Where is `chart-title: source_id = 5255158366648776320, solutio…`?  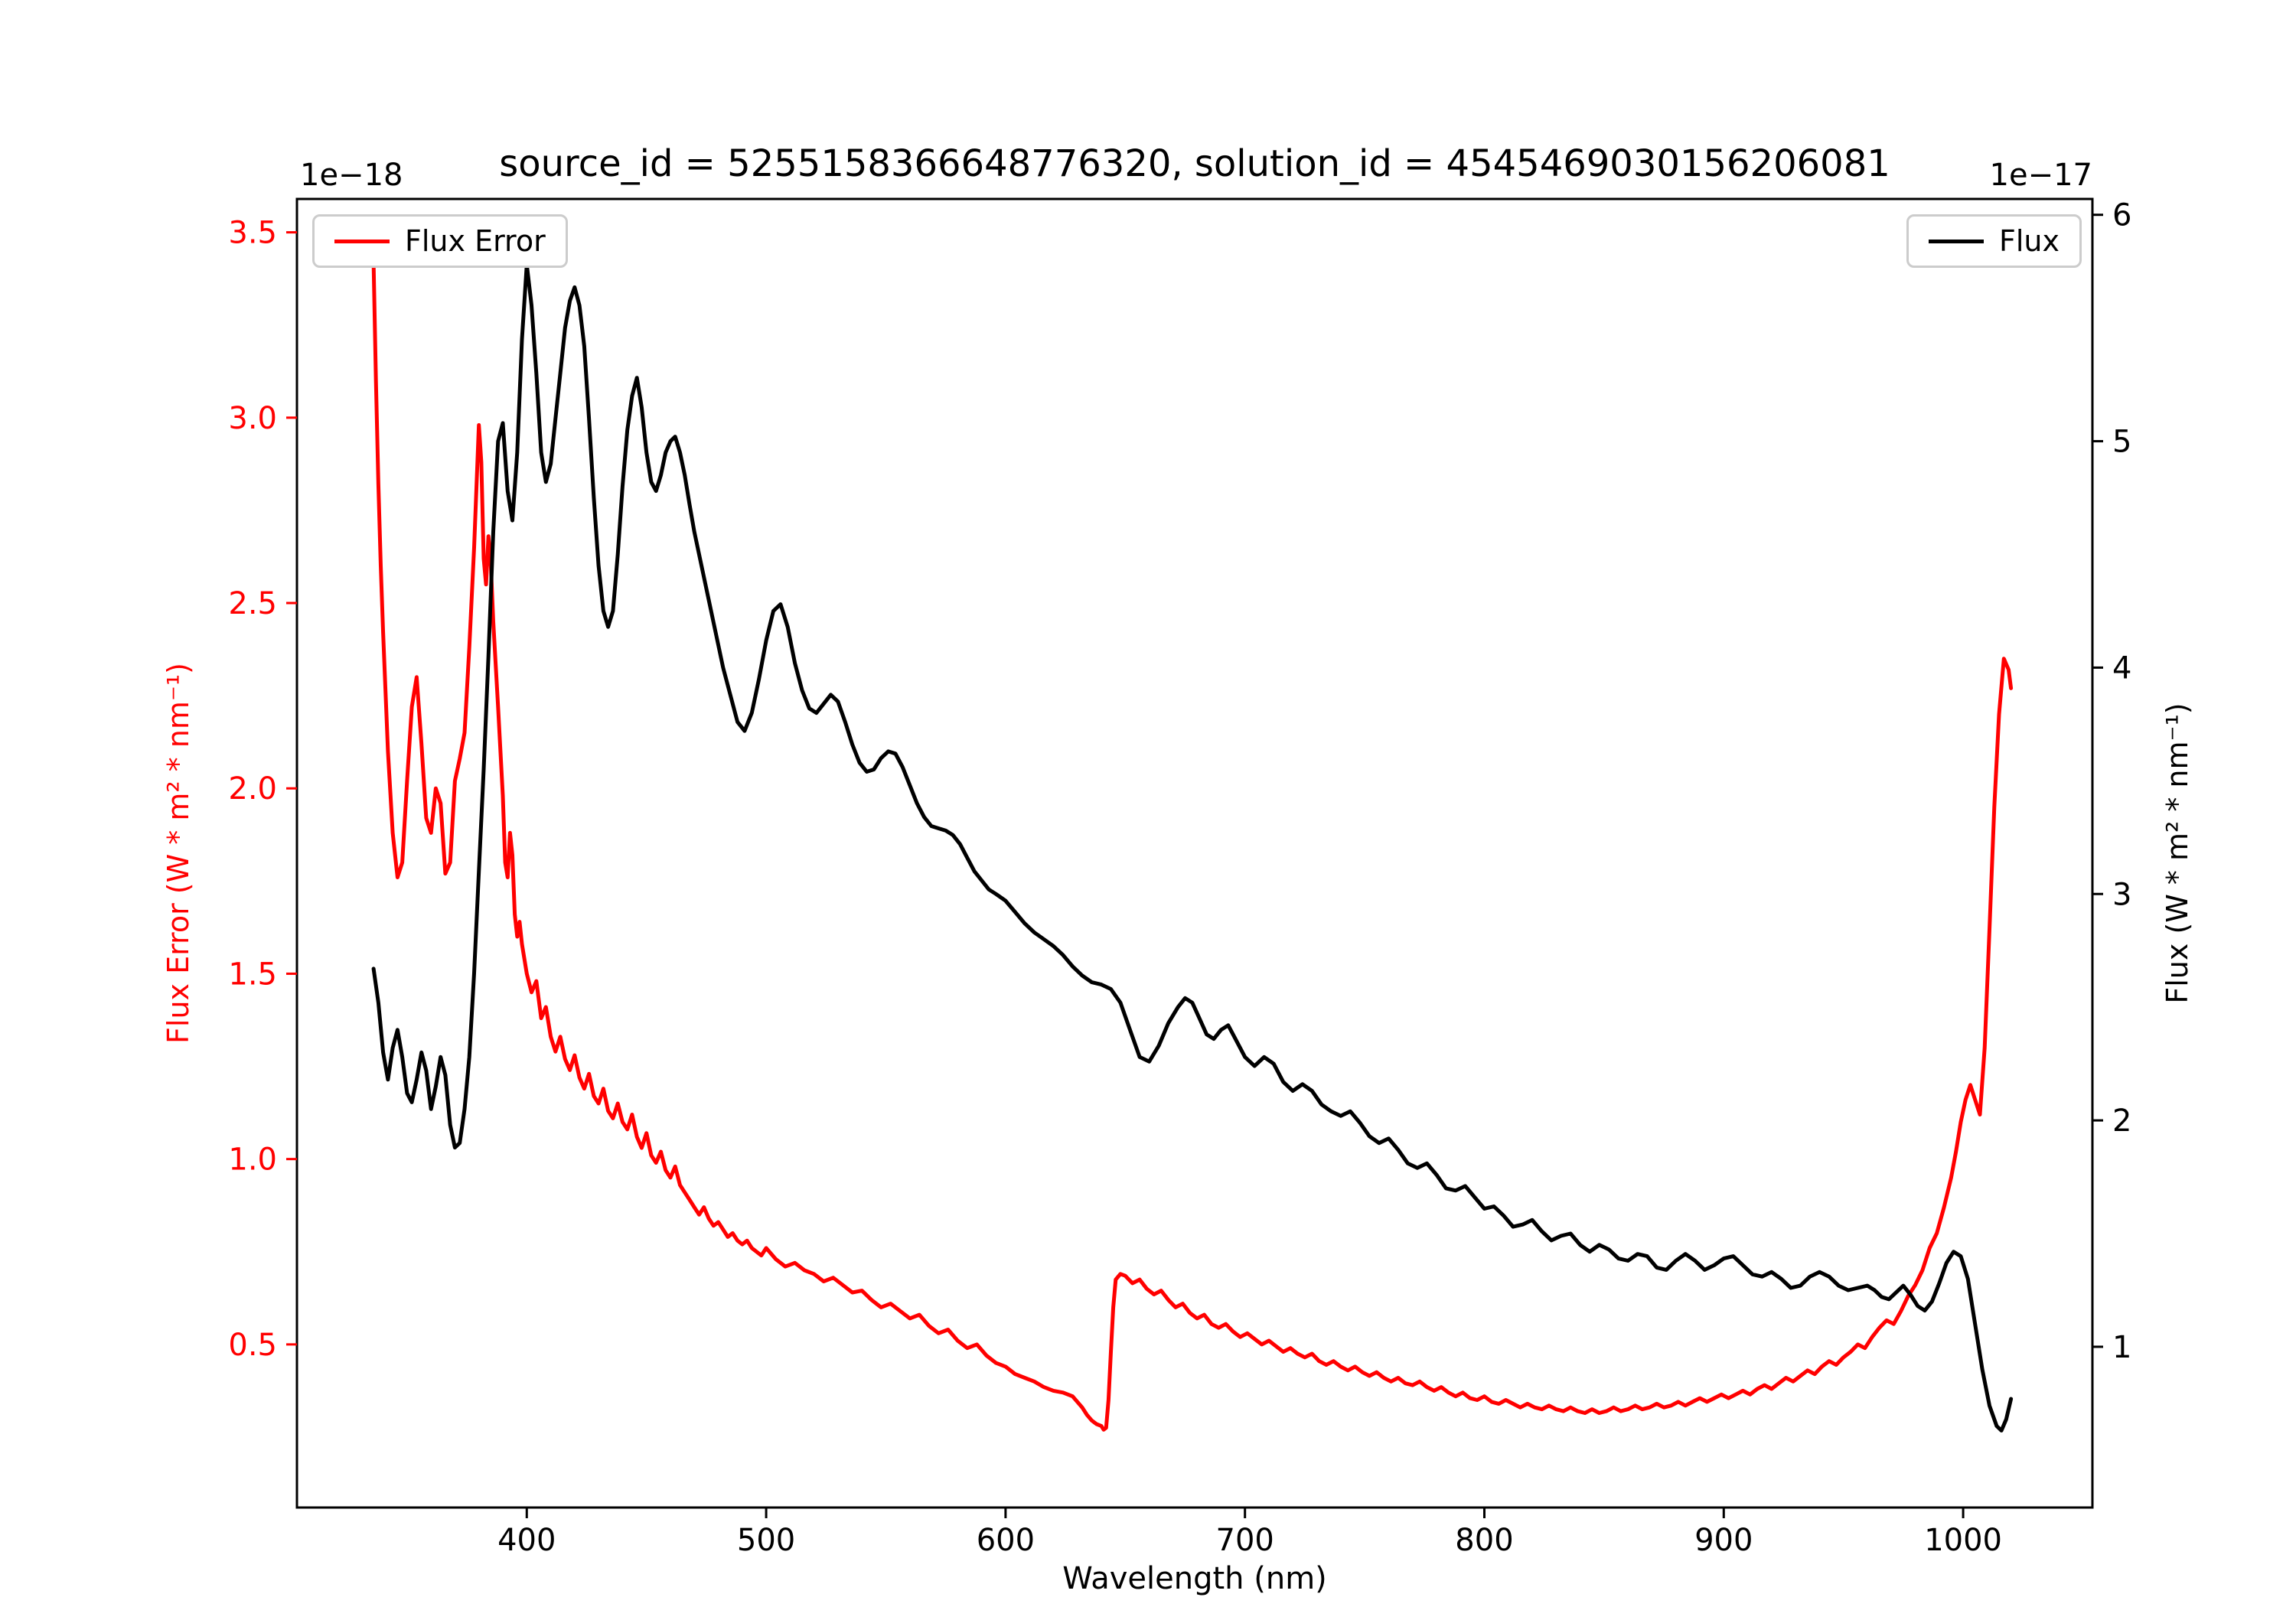 chart-title: source_id = 5255158366648776320, solutio… is located at coordinates (1194, 163).